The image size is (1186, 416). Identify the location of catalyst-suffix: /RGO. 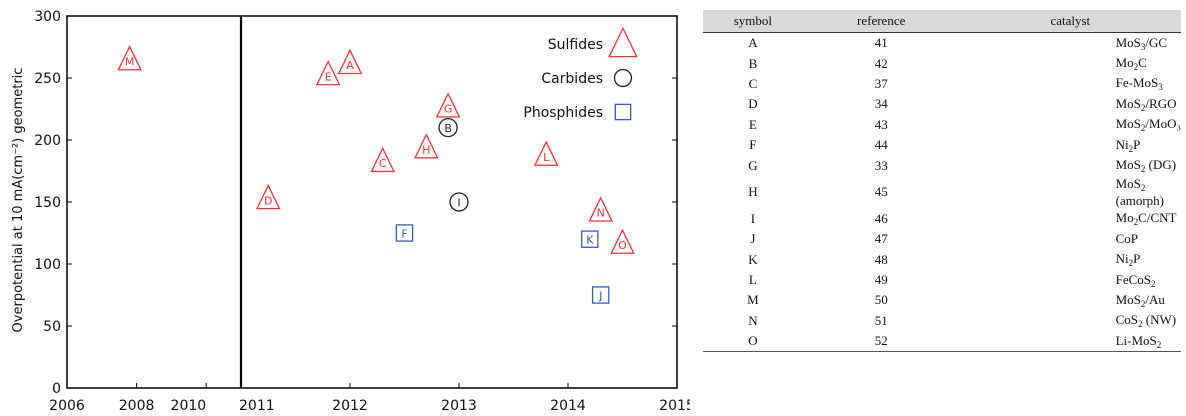
(1161, 103).